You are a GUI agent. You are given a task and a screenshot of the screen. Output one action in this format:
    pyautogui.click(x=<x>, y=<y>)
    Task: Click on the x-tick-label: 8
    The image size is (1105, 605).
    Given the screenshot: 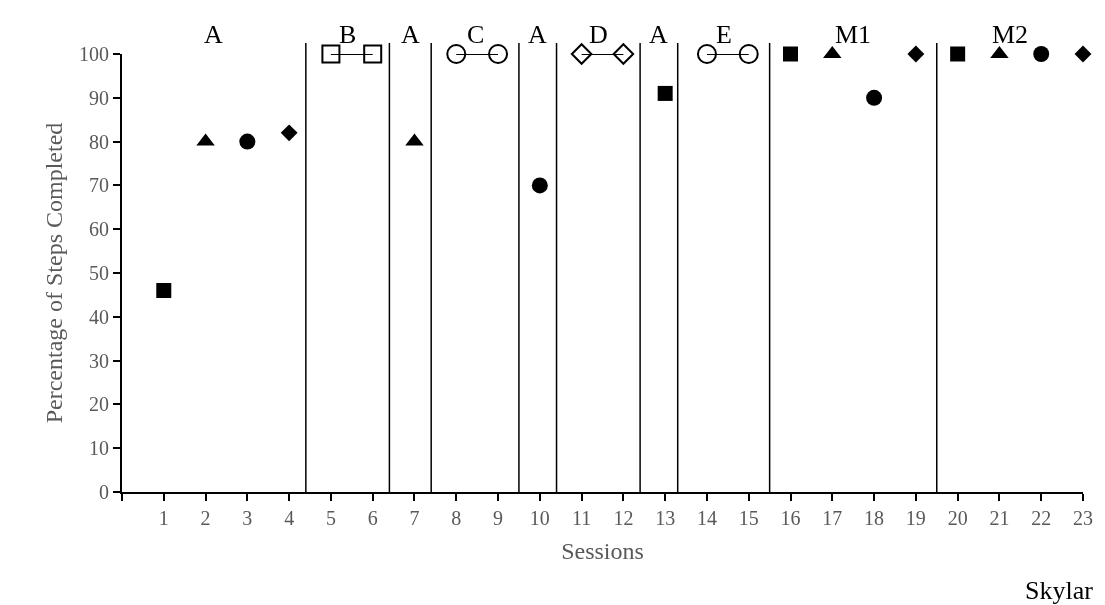 What is the action you would take?
    pyautogui.click(x=456, y=518)
    